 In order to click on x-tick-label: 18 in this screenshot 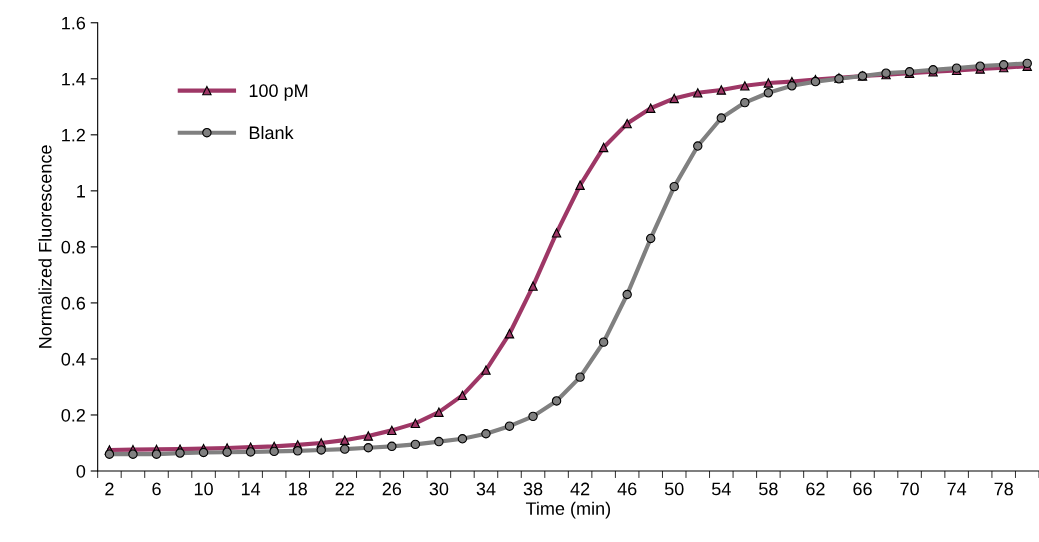, I will do `click(298, 489)`.